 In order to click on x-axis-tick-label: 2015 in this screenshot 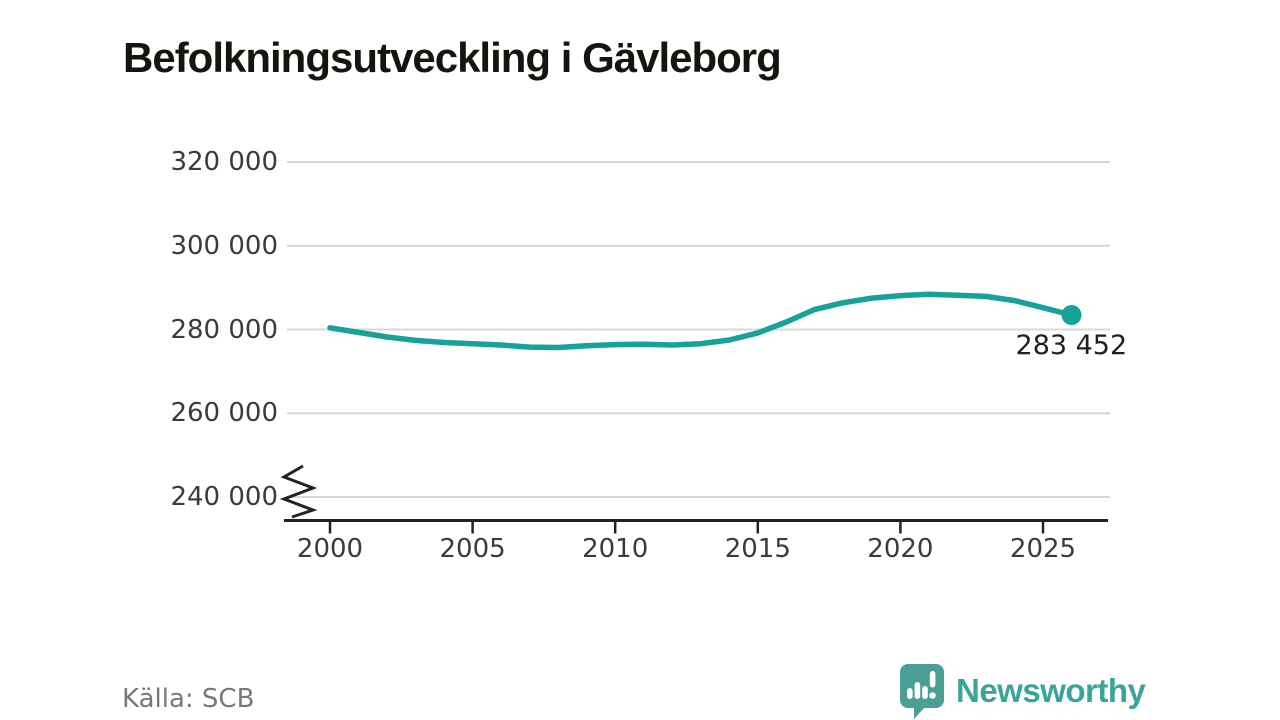, I will do `click(757, 549)`.